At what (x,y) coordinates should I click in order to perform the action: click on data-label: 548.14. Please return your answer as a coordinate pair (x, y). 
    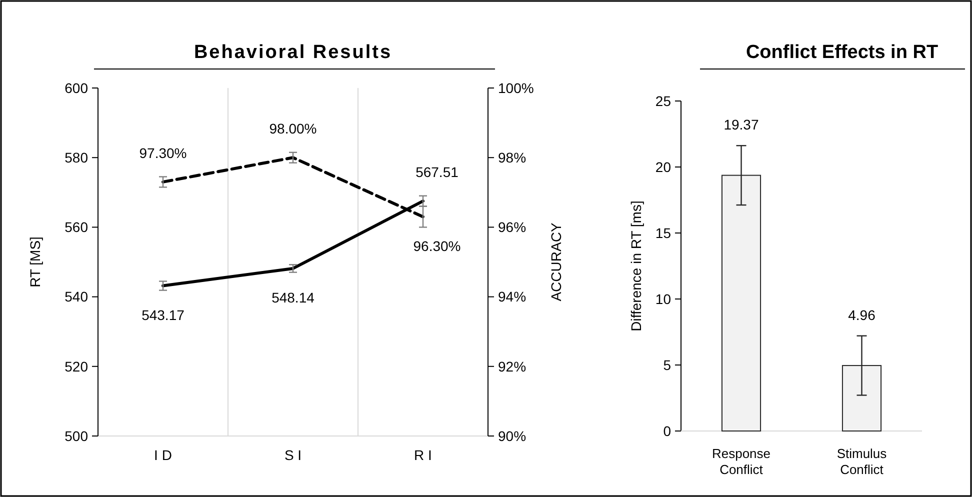
    Looking at the image, I should click on (293, 297).